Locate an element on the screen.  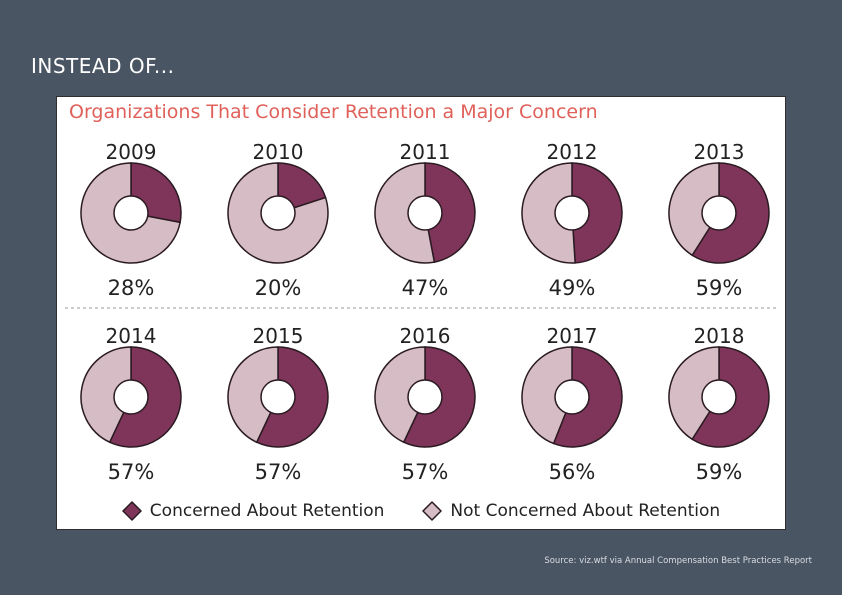
donut-2014: 2014 57% is located at coordinates (131, 404).